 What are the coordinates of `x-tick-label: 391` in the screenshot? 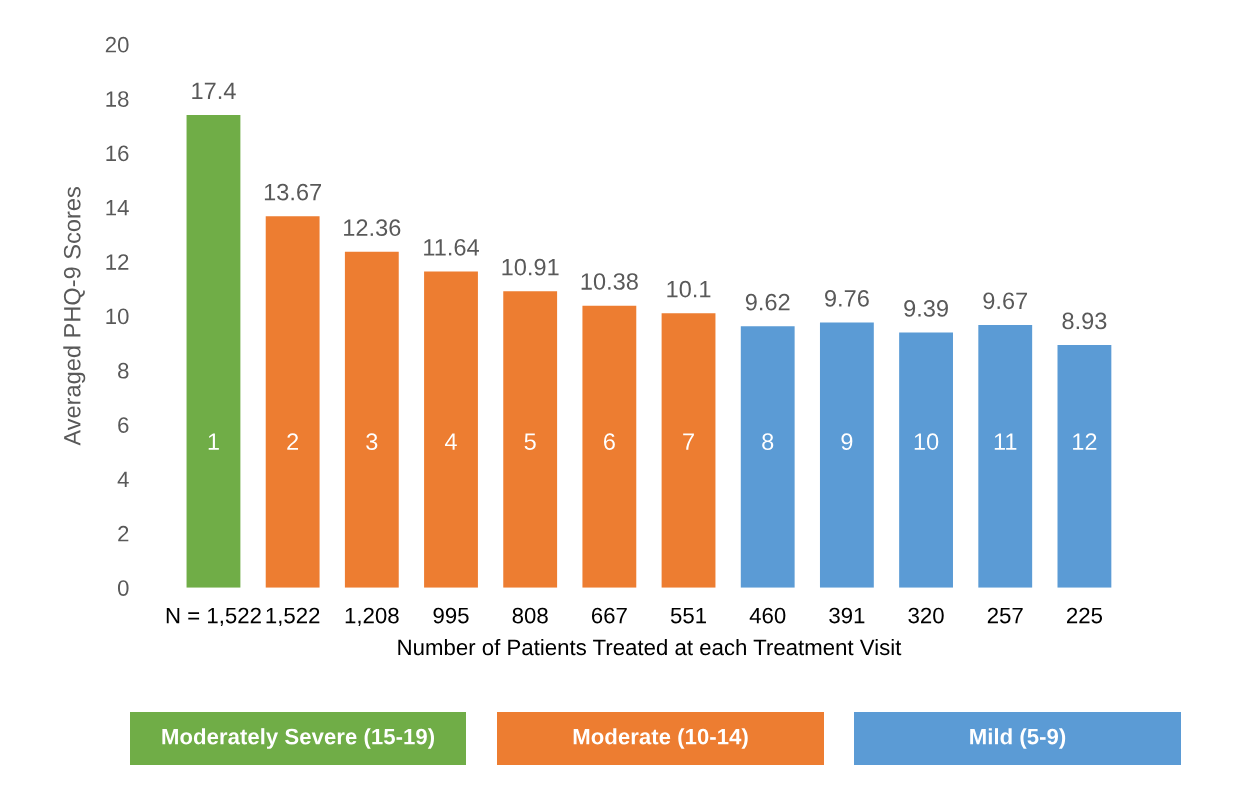 It's located at (847, 615).